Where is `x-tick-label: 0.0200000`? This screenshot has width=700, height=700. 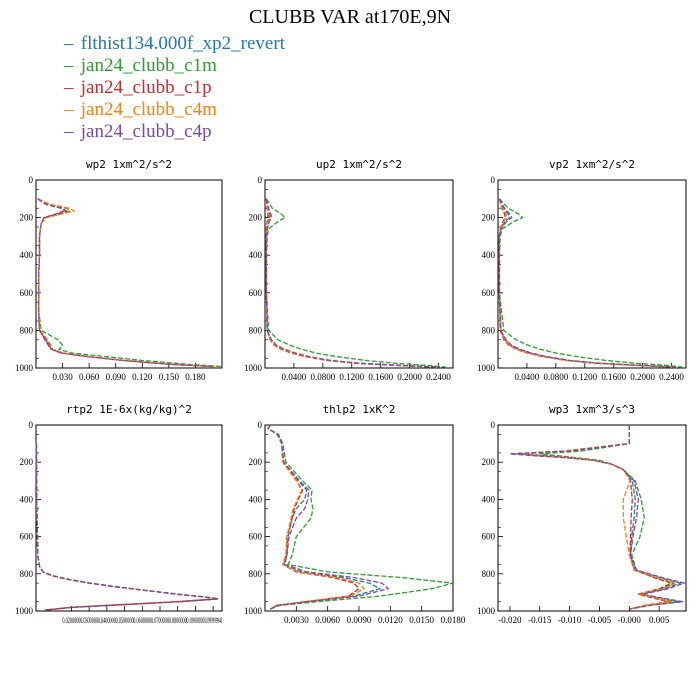
x-tick-label: 0.0200000 is located at coordinates (71, 620).